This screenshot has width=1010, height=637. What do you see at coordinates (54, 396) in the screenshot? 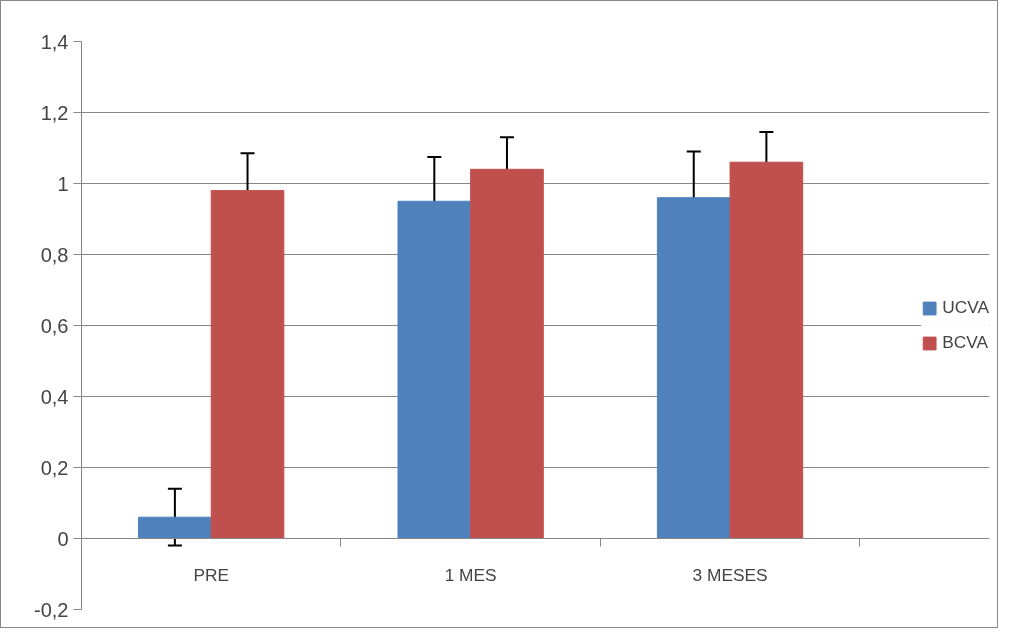
I see `y-tick-label: 0,4` at bounding box center [54, 396].